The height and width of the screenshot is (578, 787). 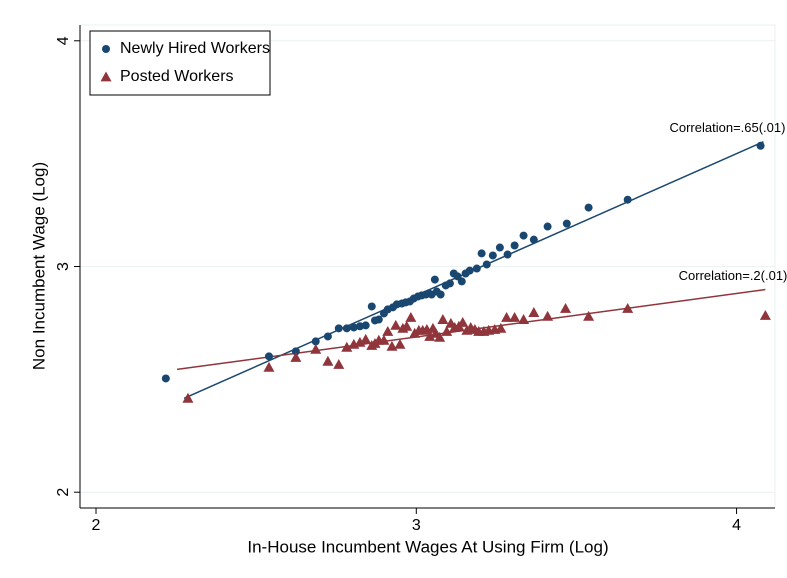 What do you see at coordinates (63, 492) in the screenshot?
I see `y-tick-label: 2` at bounding box center [63, 492].